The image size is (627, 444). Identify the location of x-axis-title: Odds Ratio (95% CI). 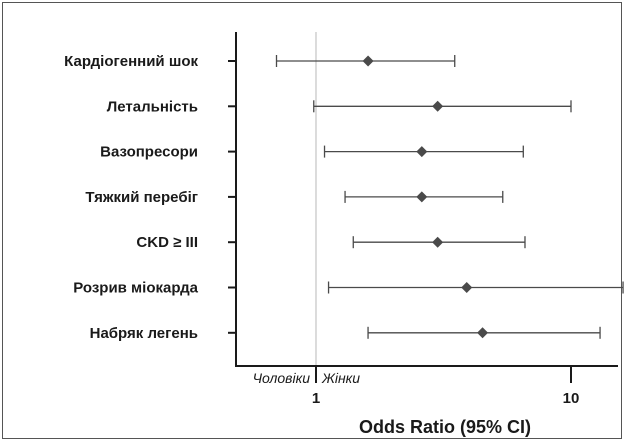
(445, 427).